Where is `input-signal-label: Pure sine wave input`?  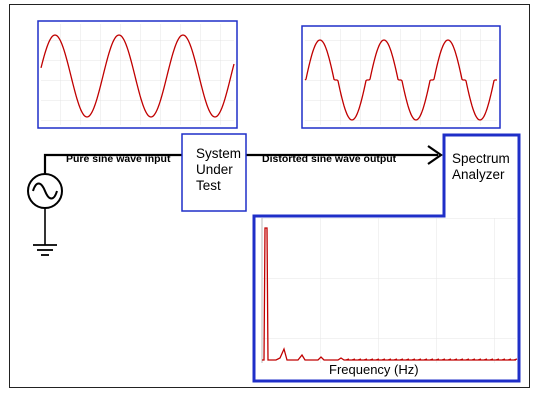 input-signal-label: Pure sine wave input is located at coordinates (118, 159).